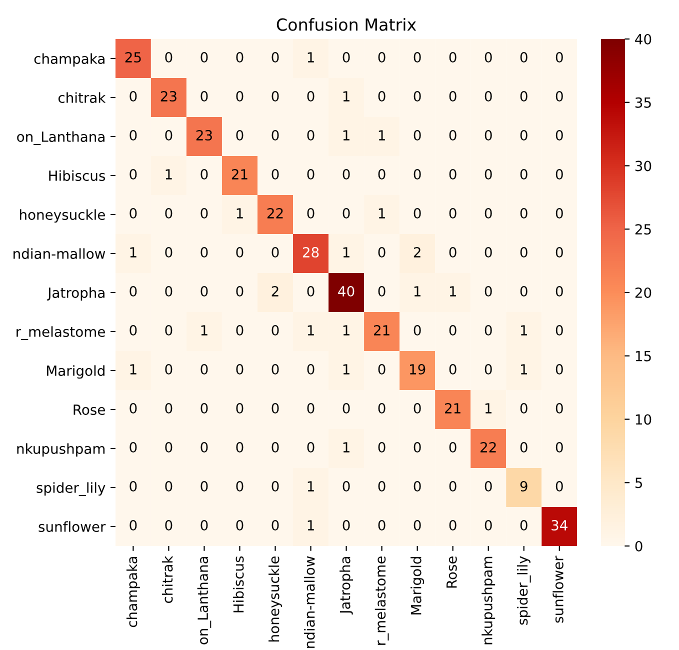 The width and height of the screenshot is (679, 650). I want to click on y-tick-label: r_melastome, so click(60, 333).